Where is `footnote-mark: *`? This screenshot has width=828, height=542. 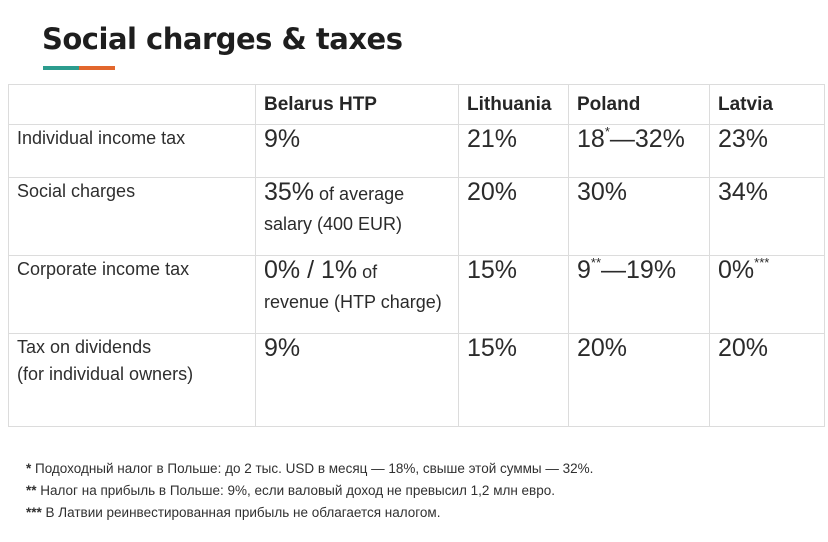 footnote-mark: * is located at coordinates (607, 131).